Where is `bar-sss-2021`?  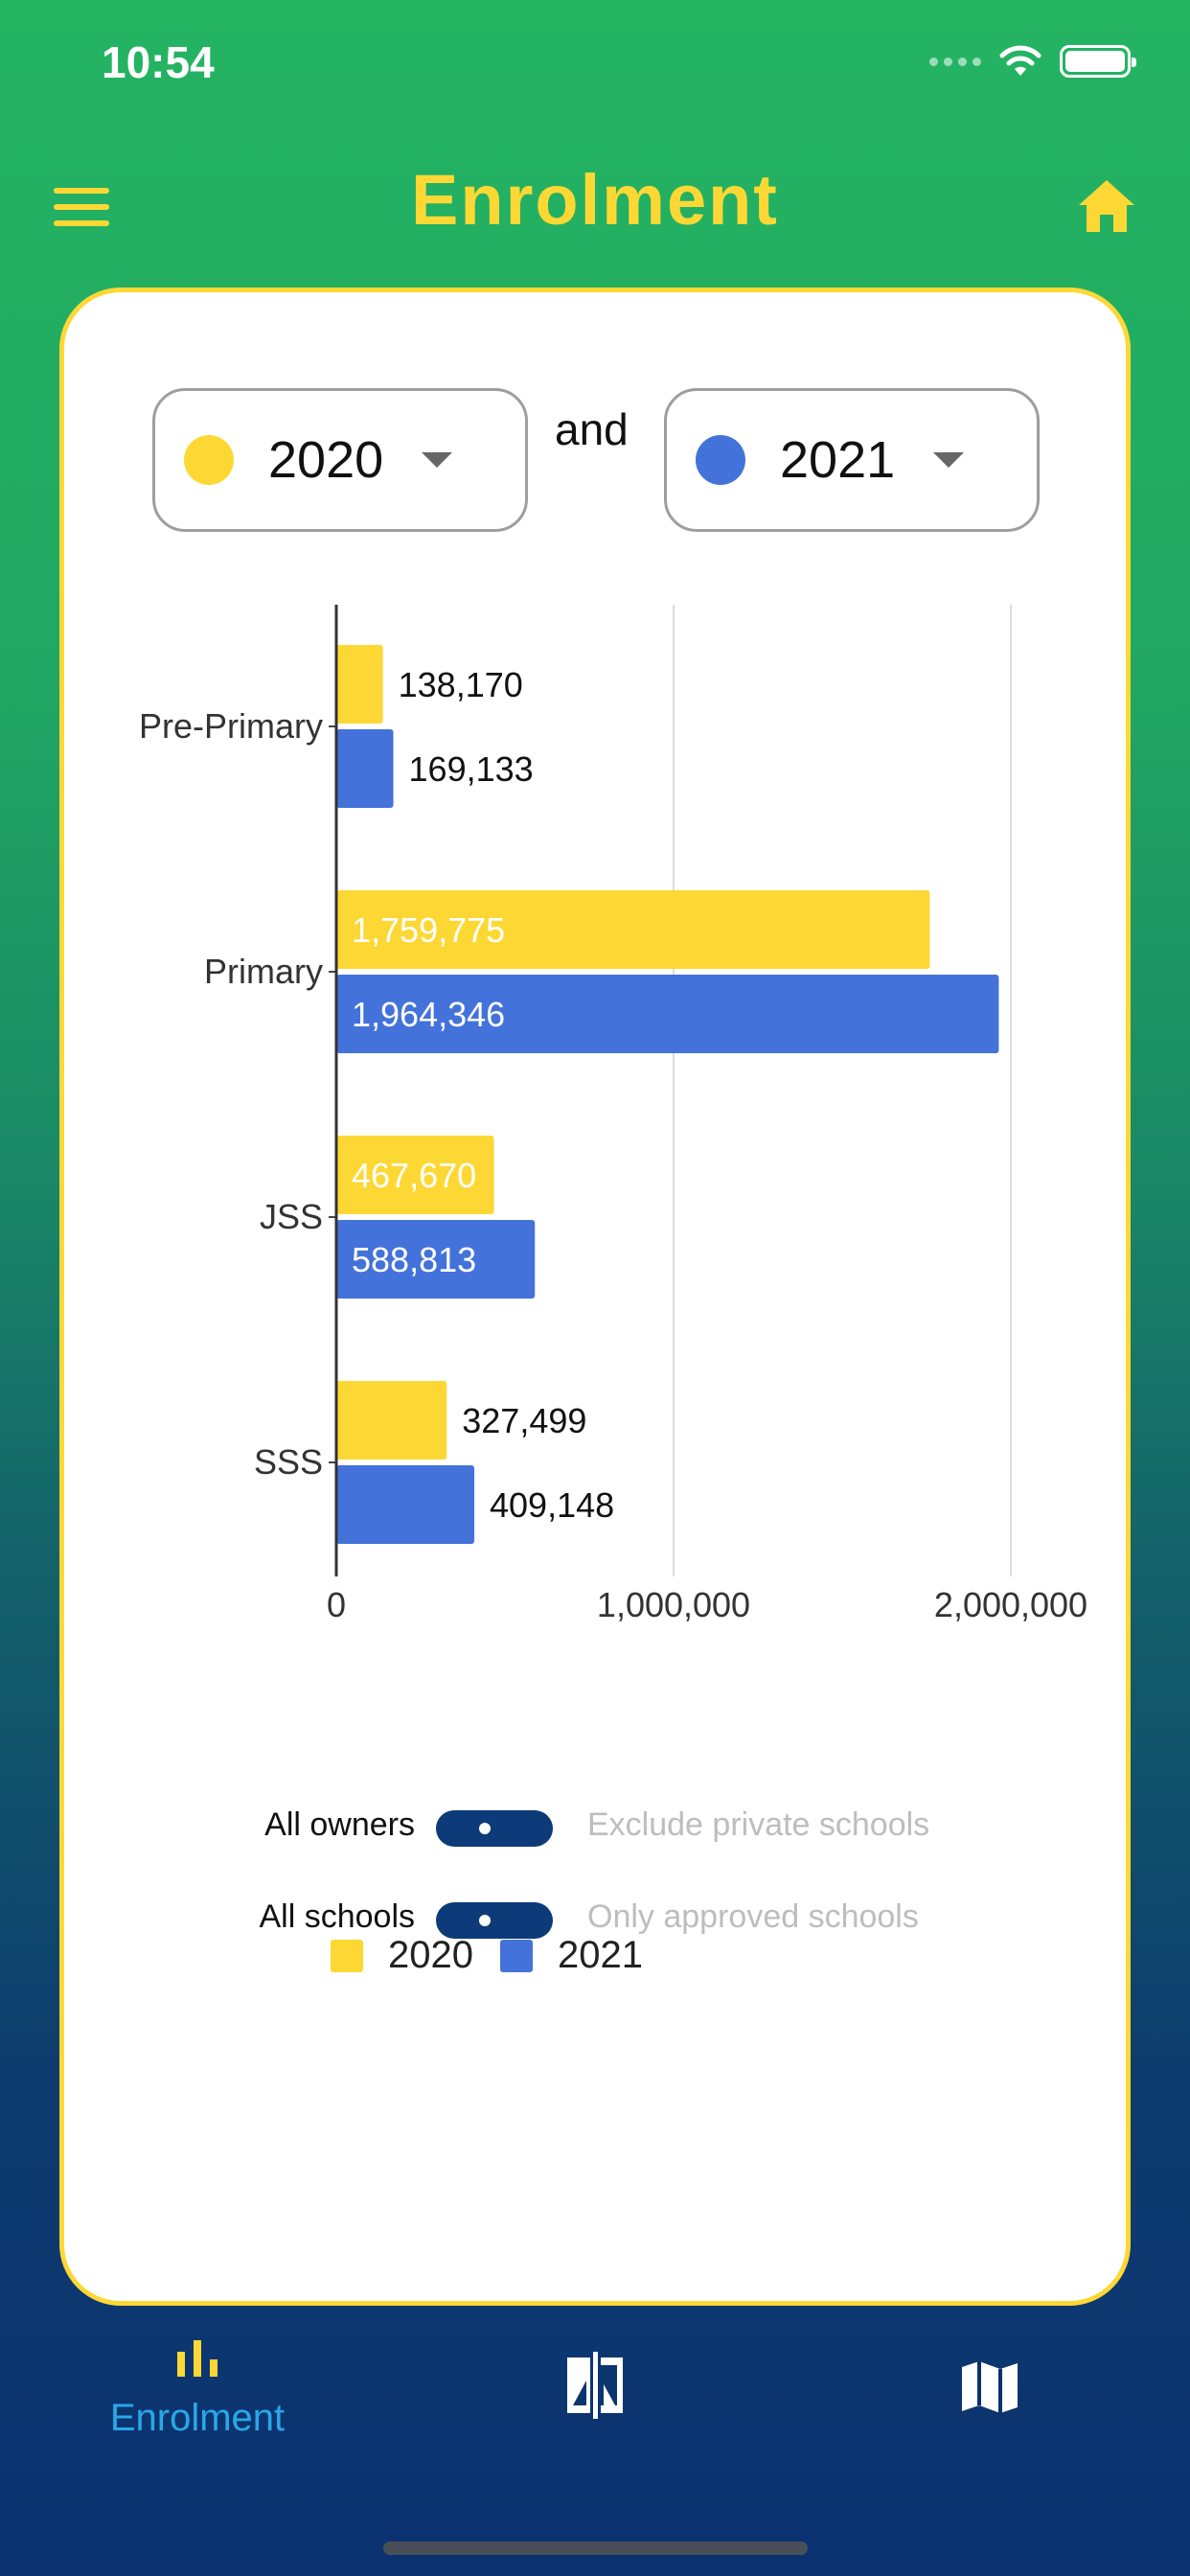 bar-sss-2021 is located at coordinates (405, 1504).